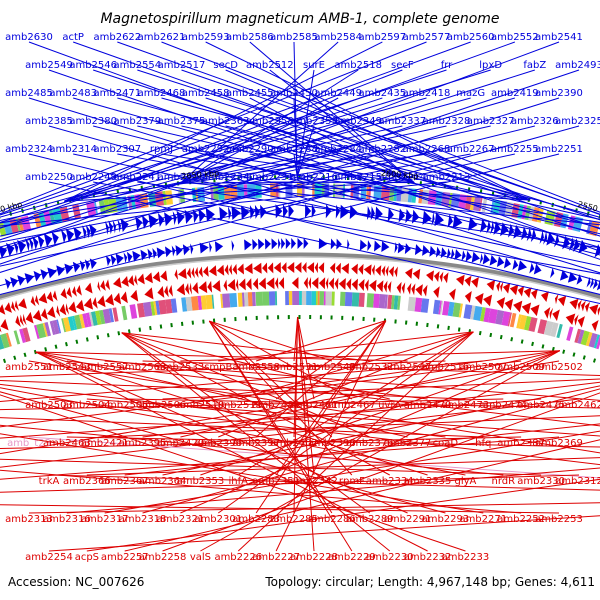 The height and width of the screenshot is (600, 600). I want to click on gene-label: lpxD, so click(490, 65).